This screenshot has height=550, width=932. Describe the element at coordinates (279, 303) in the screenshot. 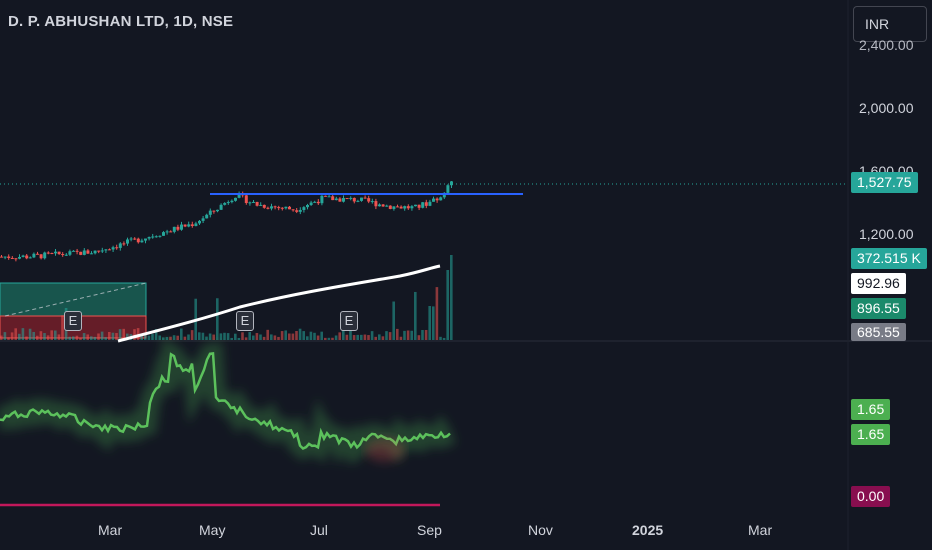

I see `moving-average-line` at that location.